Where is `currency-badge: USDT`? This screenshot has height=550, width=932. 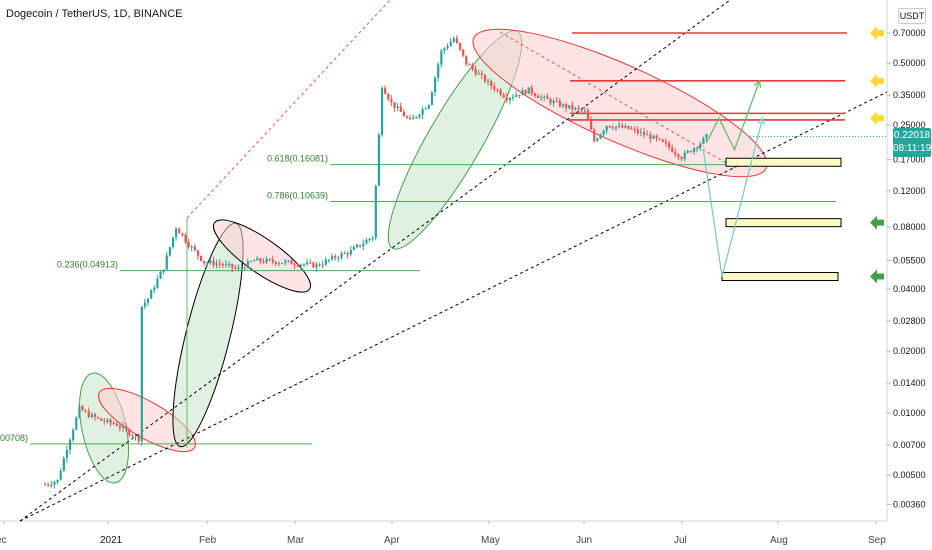
currency-badge: USDT is located at coordinates (912, 16).